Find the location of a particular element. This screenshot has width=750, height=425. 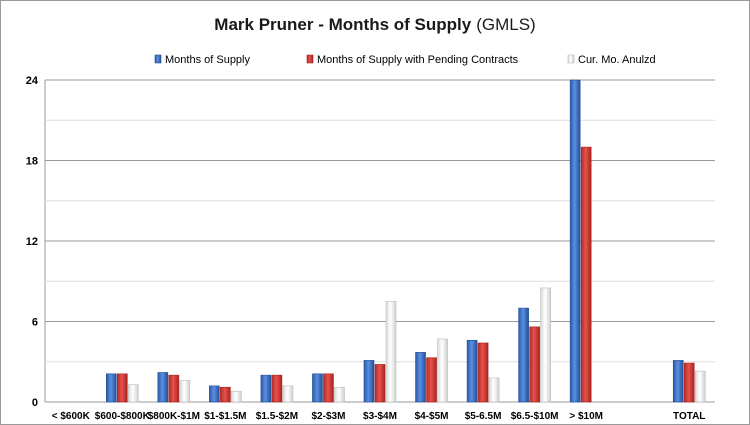

bar-cur-mo-anulzd-600-800k is located at coordinates (133, 393).